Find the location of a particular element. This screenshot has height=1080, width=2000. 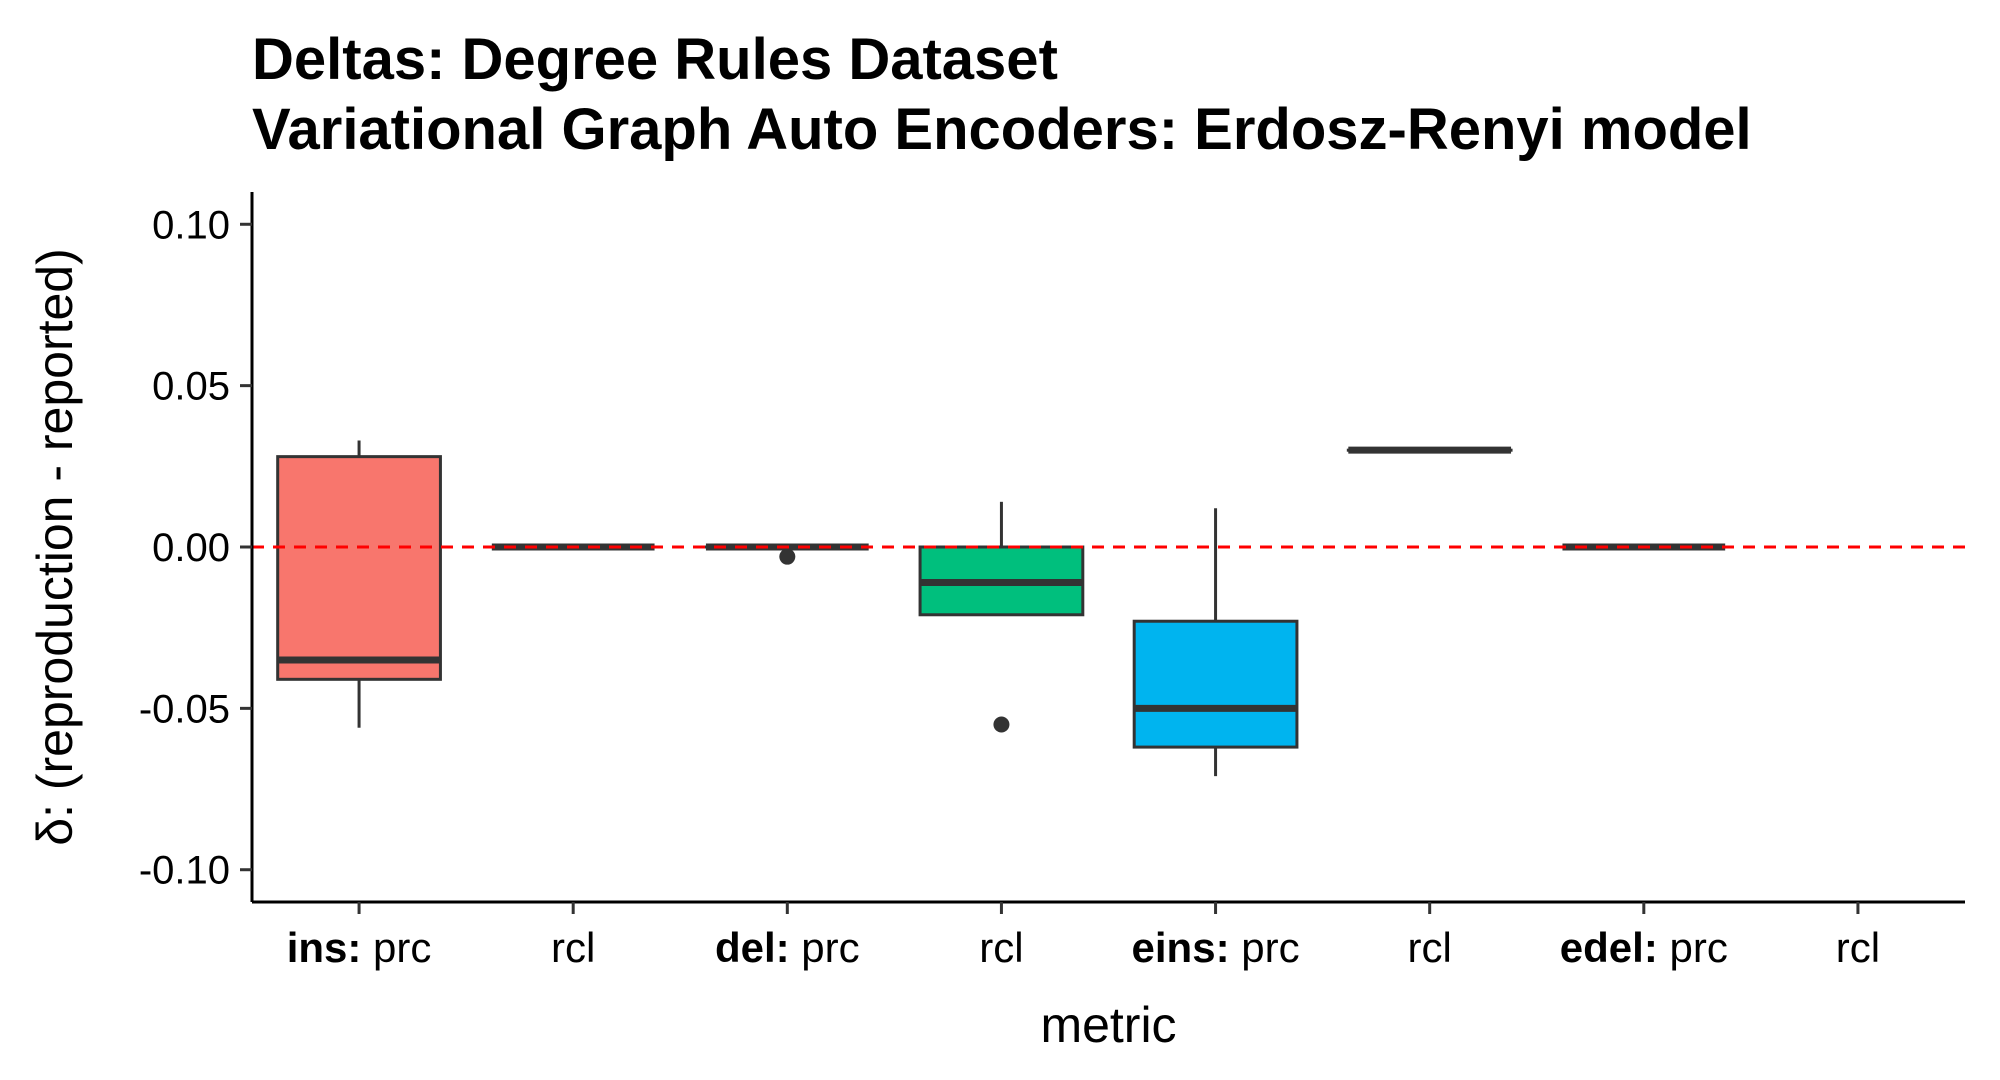

x-tick-group: del: is located at coordinates (758, 947).